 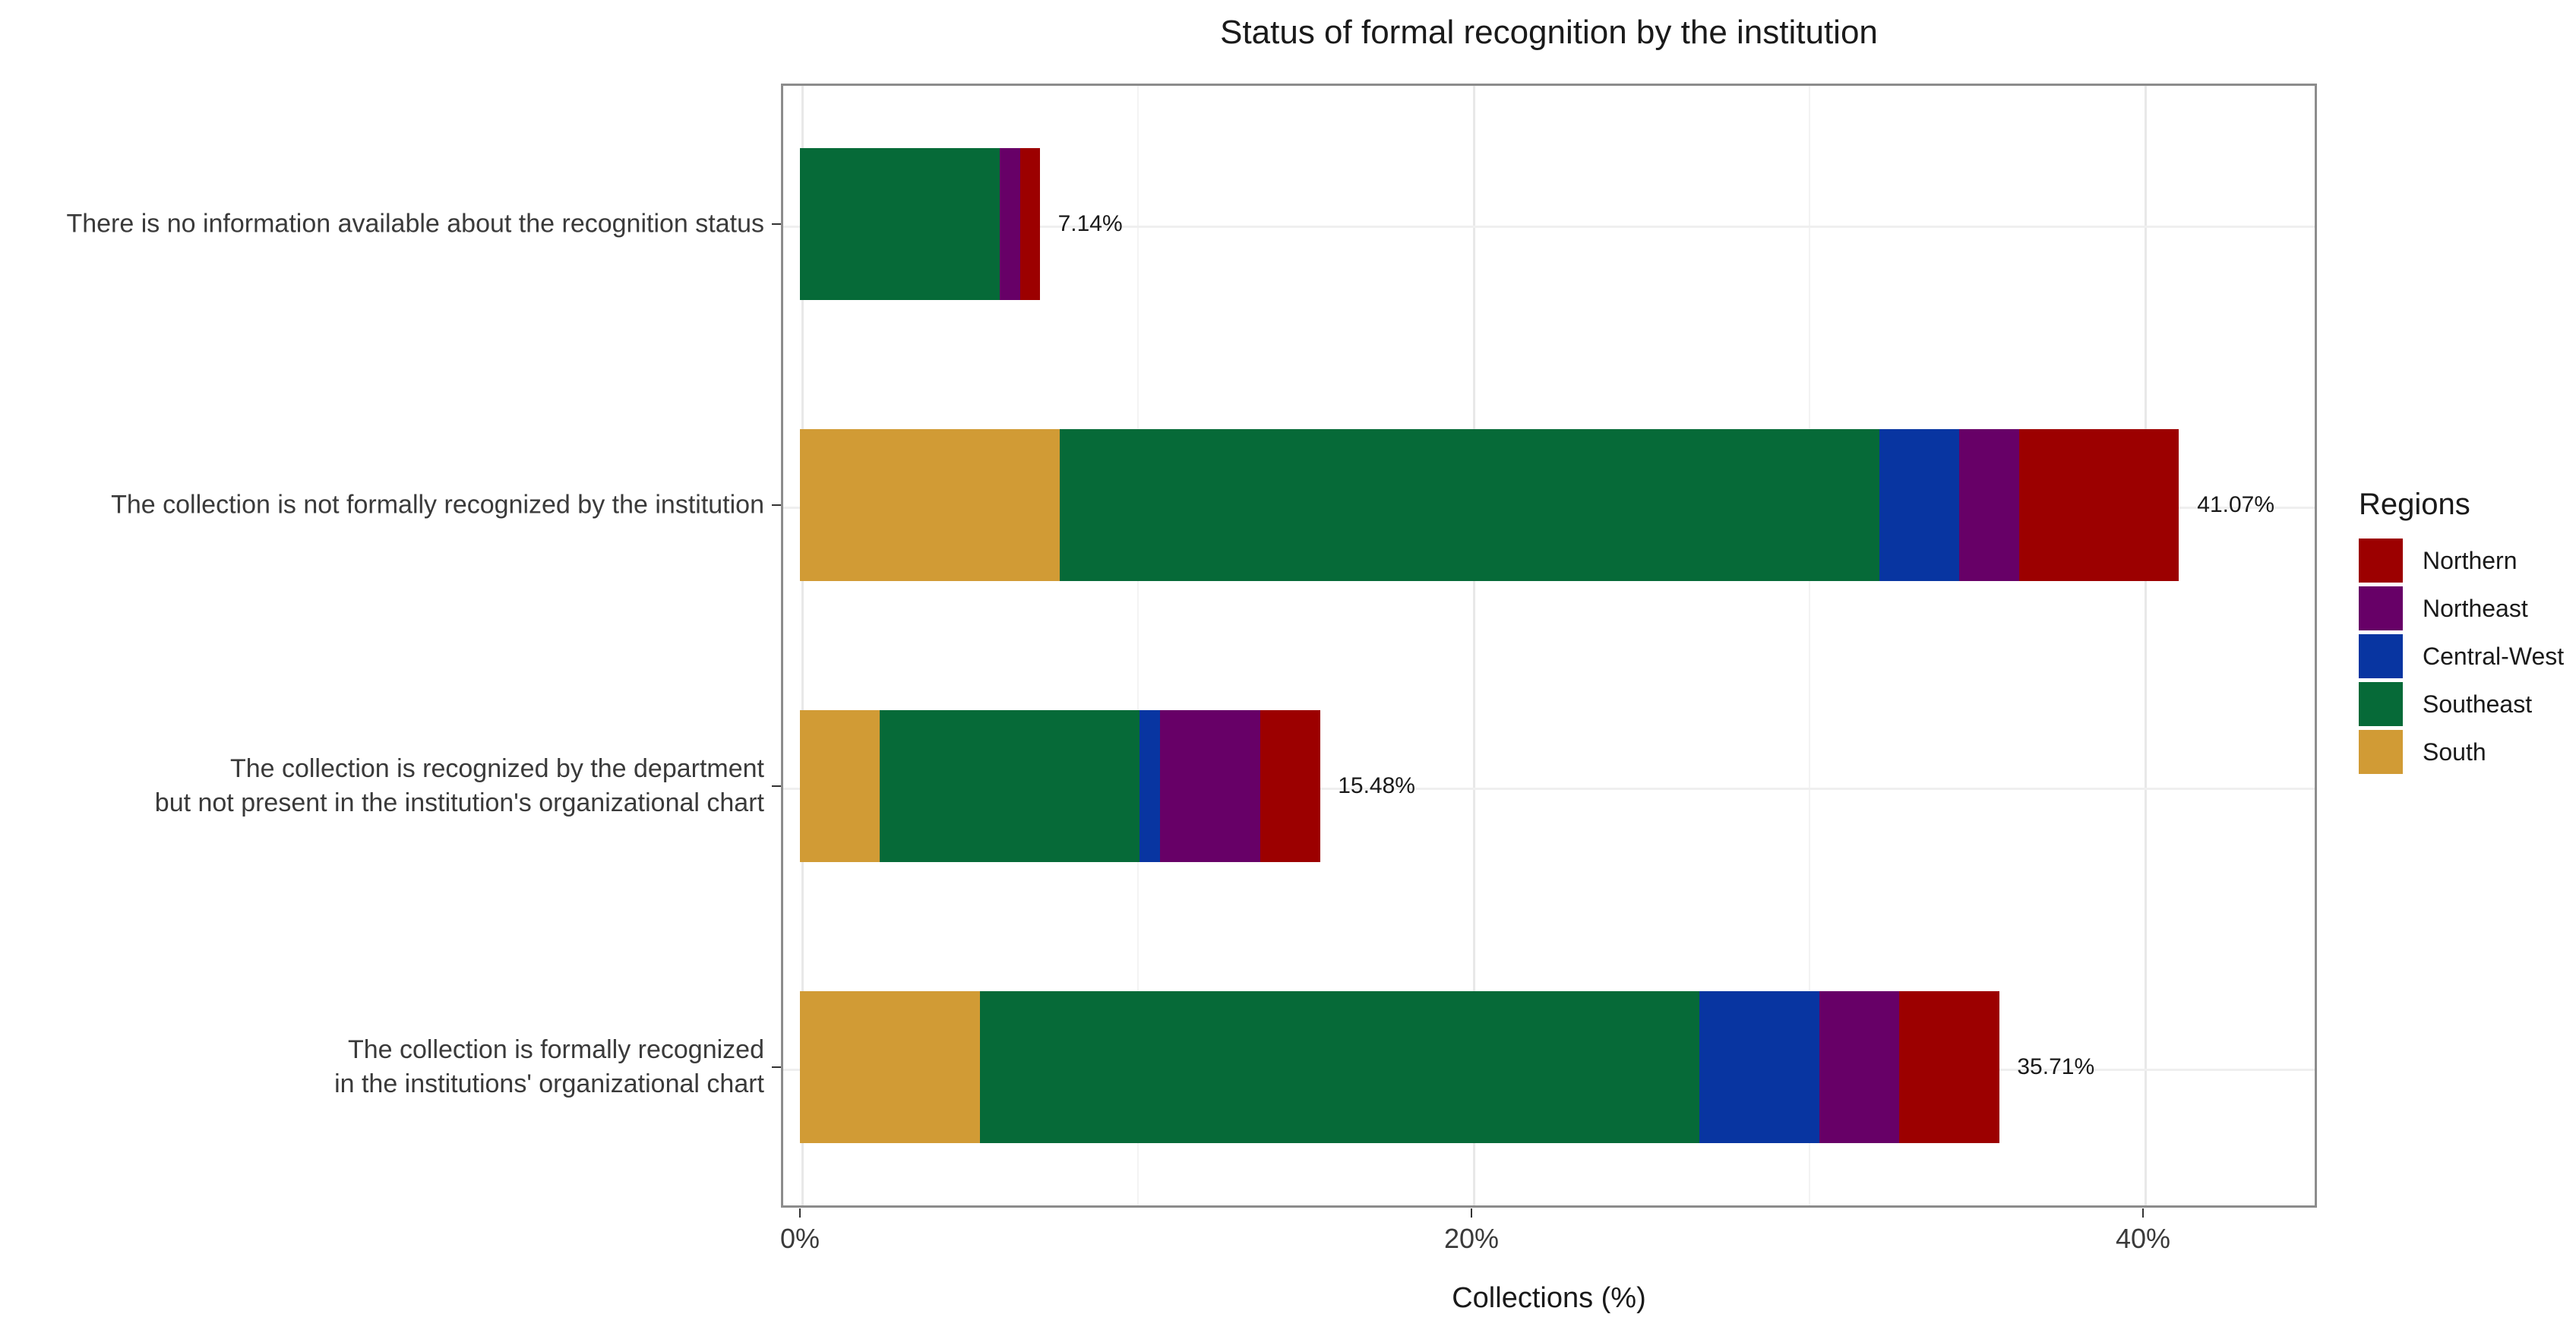 I want to click on legend-item: South, so click(x=2461, y=752).